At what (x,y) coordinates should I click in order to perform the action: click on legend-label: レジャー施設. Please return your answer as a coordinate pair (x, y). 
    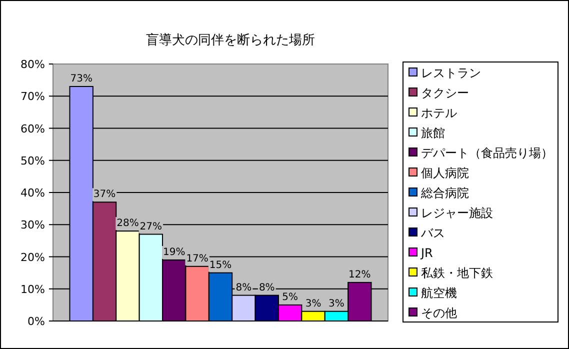
    Looking at the image, I should click on (457, 213).